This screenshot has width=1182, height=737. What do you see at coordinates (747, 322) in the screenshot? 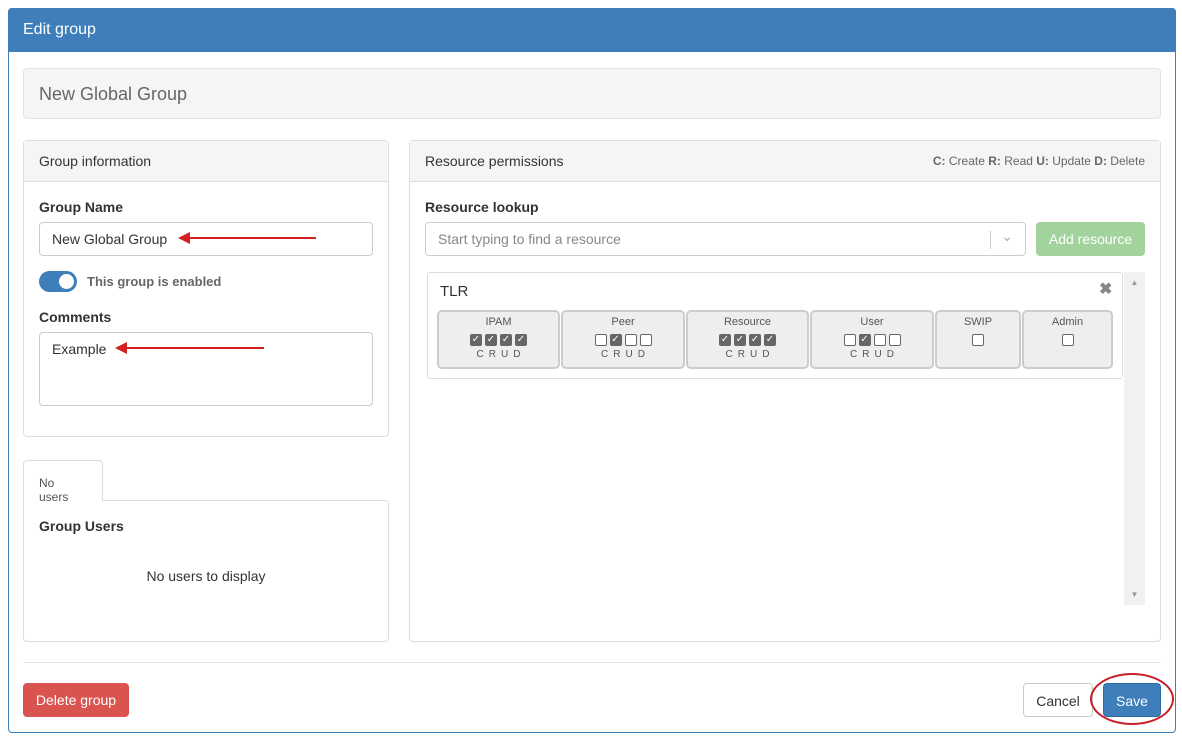
I see `permission-group-label: Resource` at bounding box center [747, 322].